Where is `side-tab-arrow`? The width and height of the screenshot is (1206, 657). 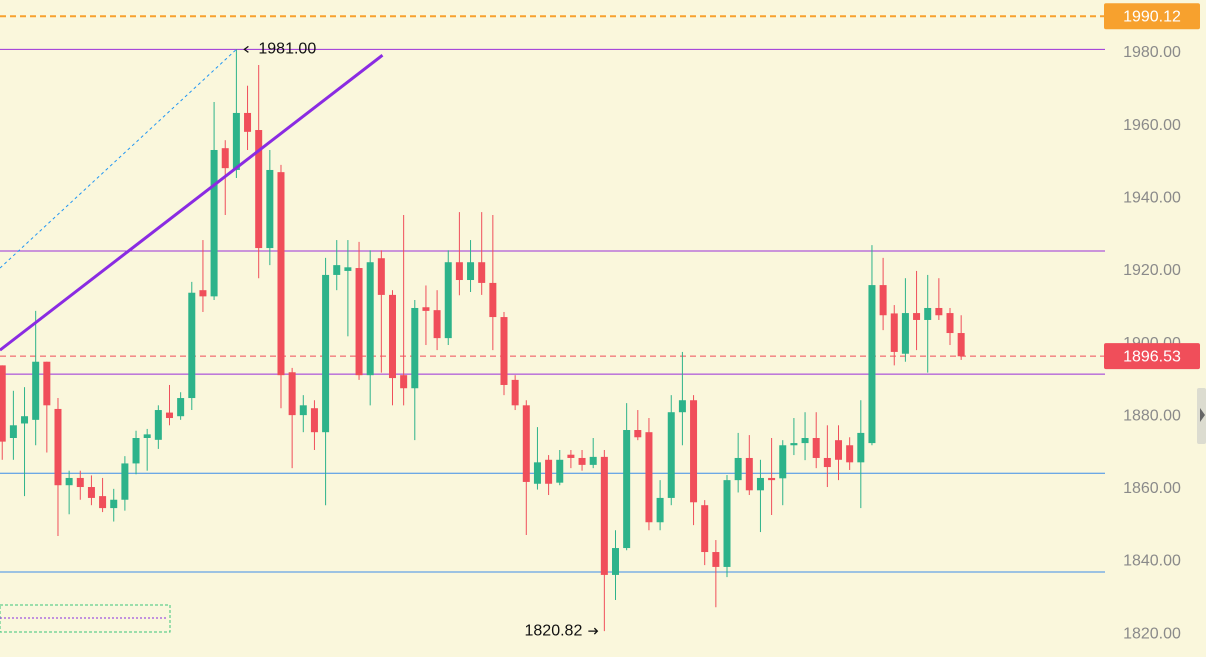 side-tab-arrow is located at coordinates (1202, 415).